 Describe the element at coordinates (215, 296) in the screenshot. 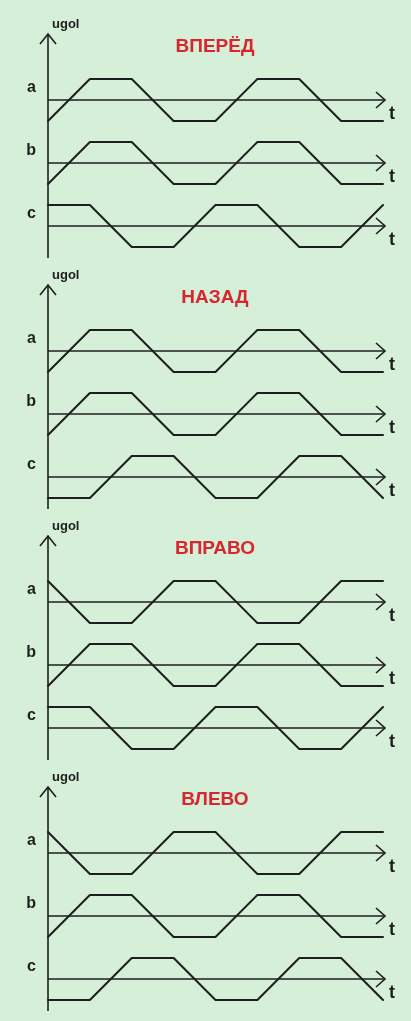

I see `chart-title: НАЗАД` at that location.